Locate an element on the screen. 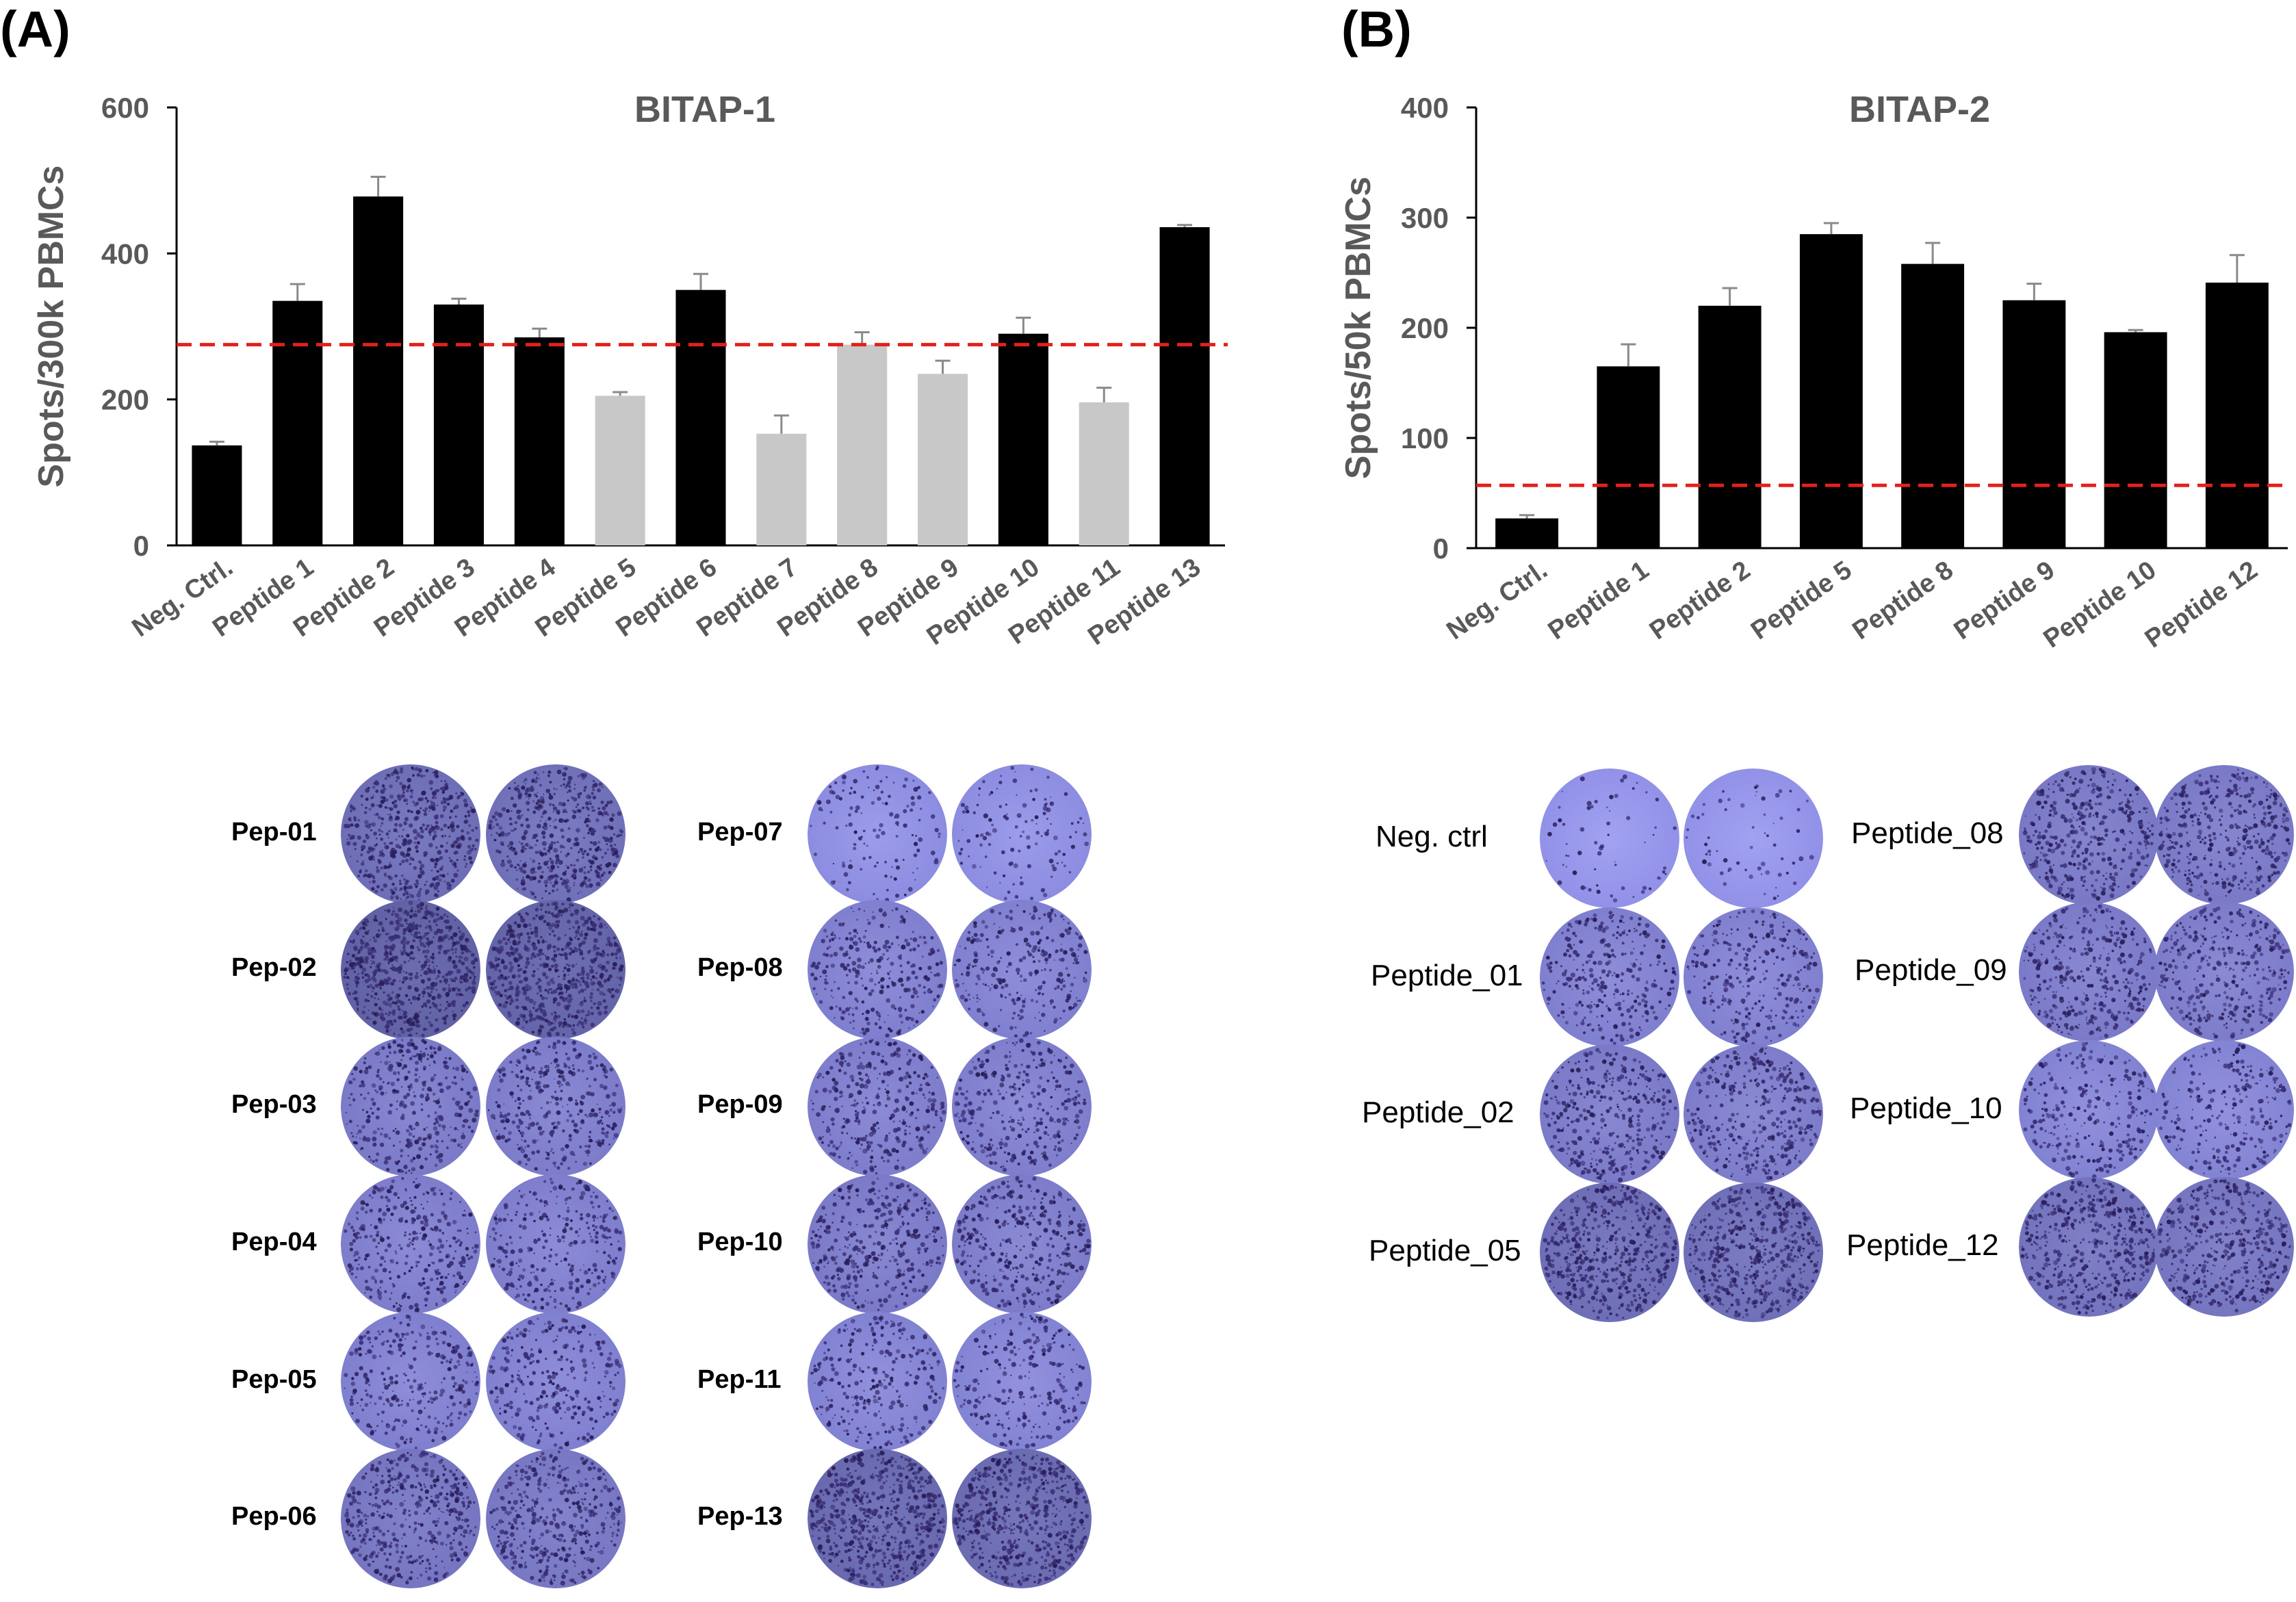  chartb-x-tick-label: Peptide 10 is located at coordinates (2100, 605).